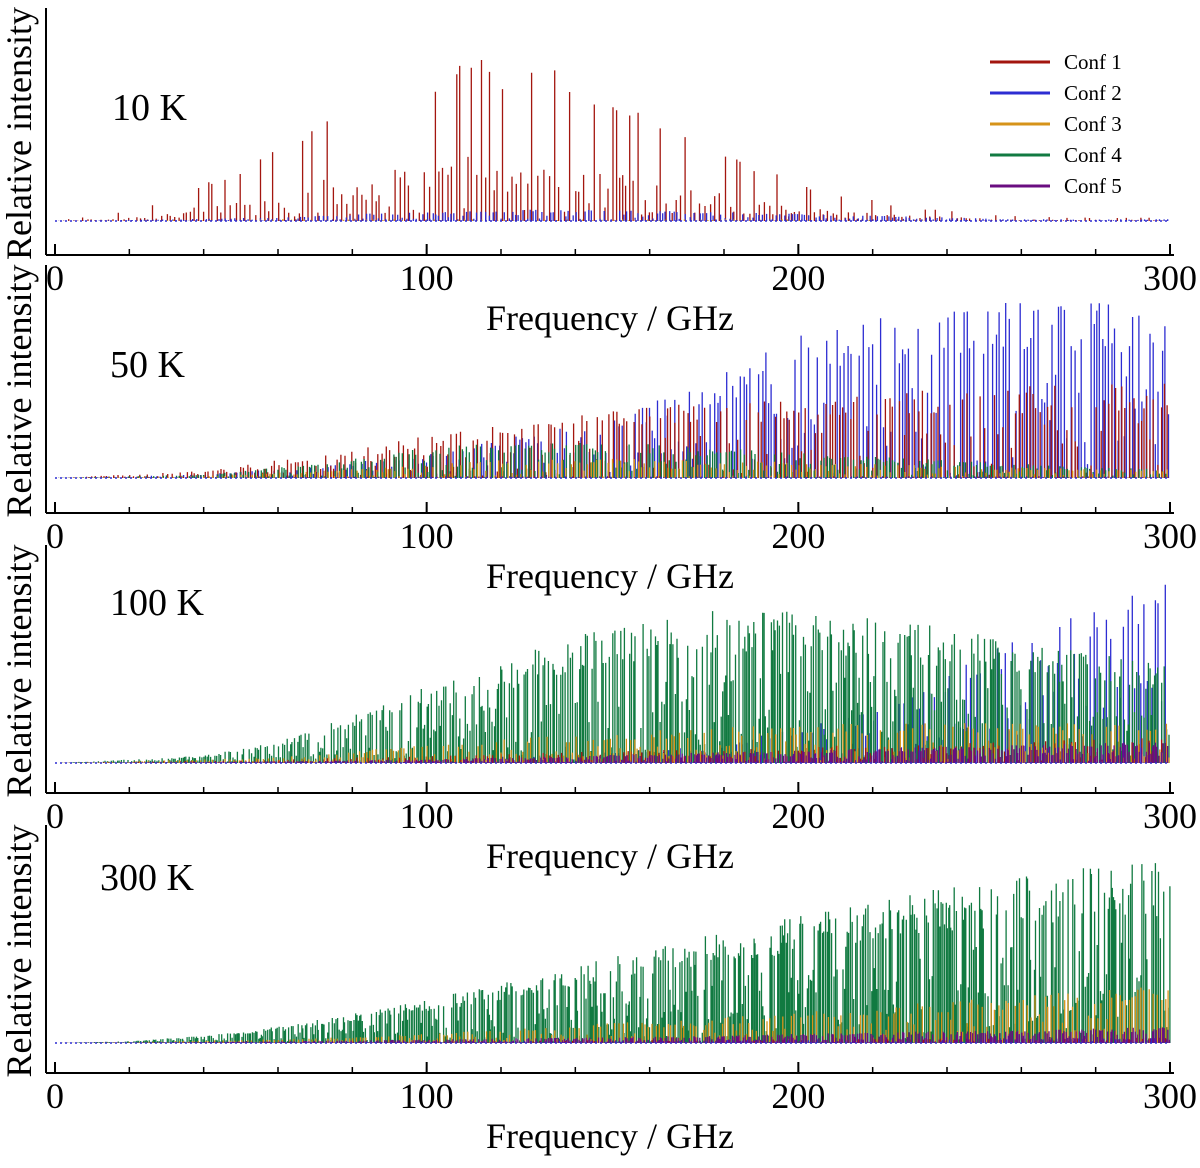  What do you see at coordinates (150, 108) in the screenshot?
I see `temperature-label: 10 K` at bounding box center [150, 108].